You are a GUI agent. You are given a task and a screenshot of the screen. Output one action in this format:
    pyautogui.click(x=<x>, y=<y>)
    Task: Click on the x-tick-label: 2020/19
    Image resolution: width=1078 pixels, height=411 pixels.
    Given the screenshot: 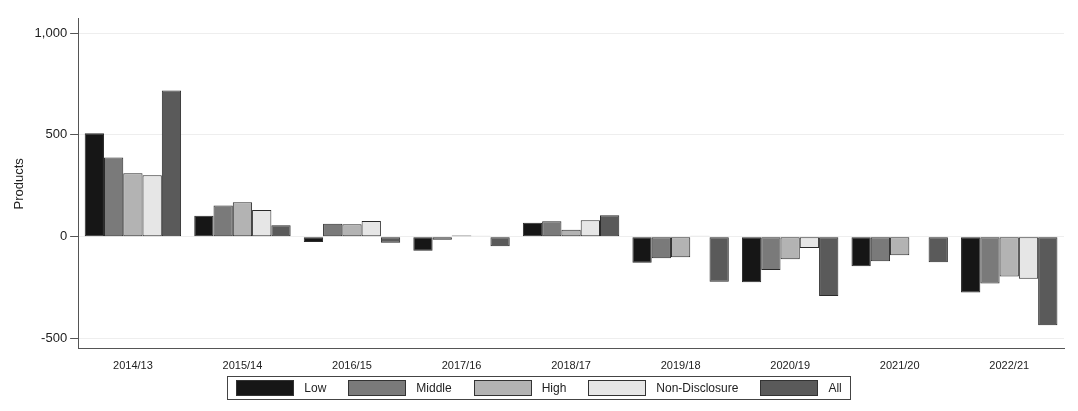 What is the action you would take?
    pyautogui.click(x=790, y=365)
    